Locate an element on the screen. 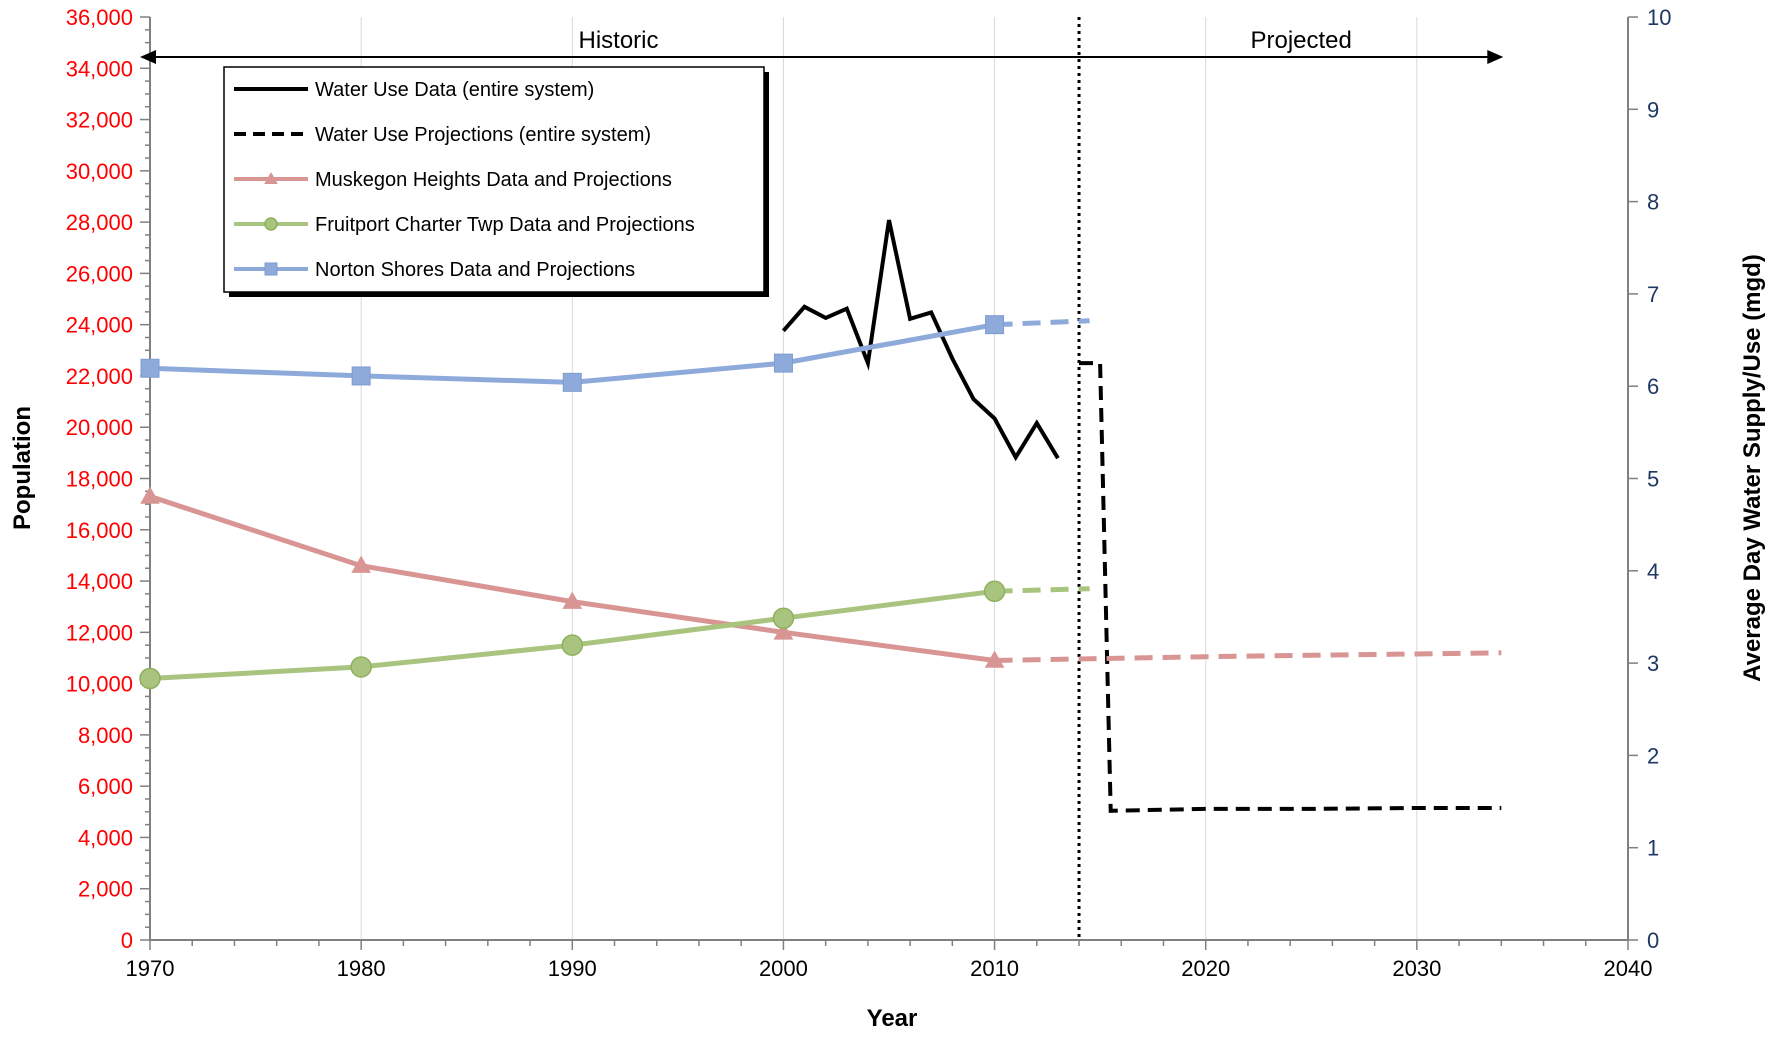  y-tick-label-left: 2,000 is located at coordinates (105, 889).